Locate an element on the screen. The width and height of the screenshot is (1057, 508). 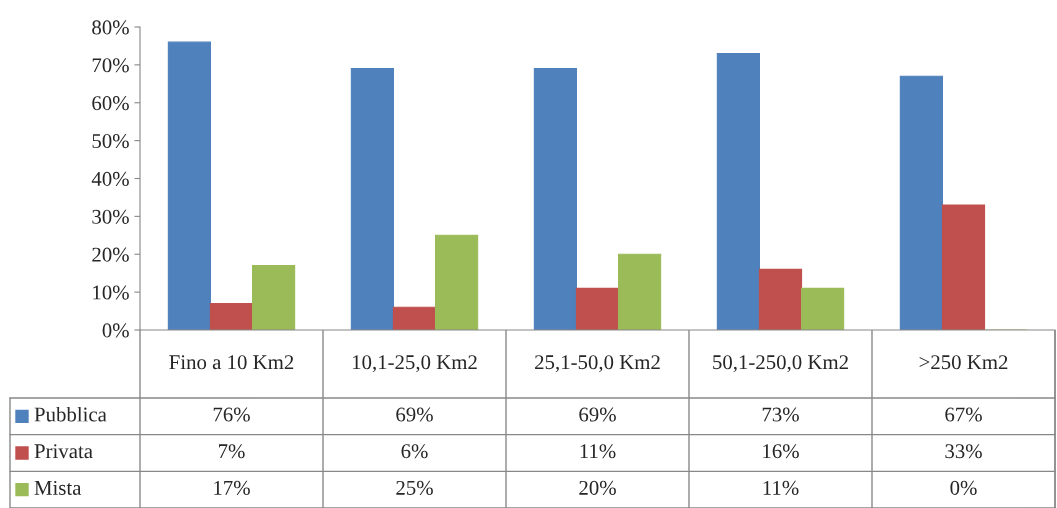
y-tick-label: 40% is located at coordinates (110, 178).